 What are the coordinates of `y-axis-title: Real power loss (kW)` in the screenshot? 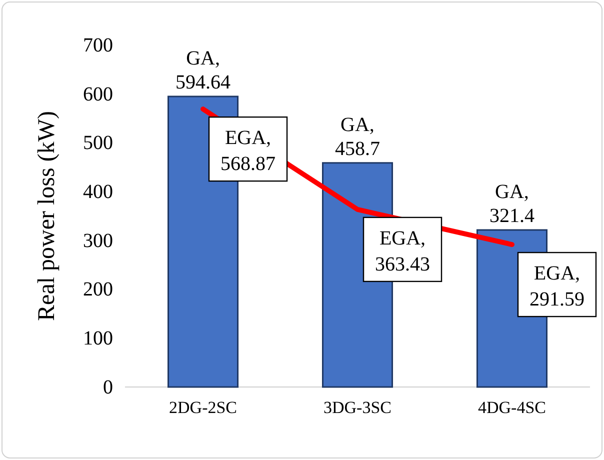 It's located at (47, 216).